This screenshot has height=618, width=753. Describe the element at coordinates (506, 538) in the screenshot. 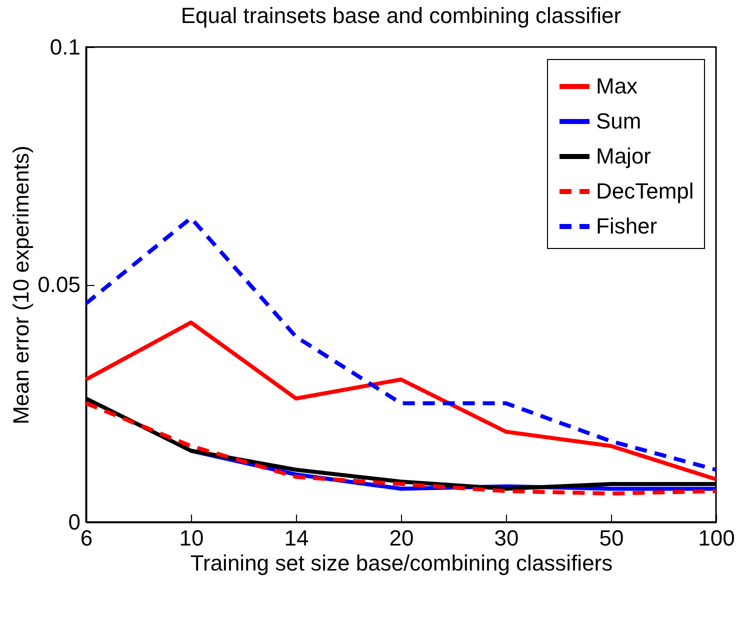

I see `x-tick-label: 30` at that location.